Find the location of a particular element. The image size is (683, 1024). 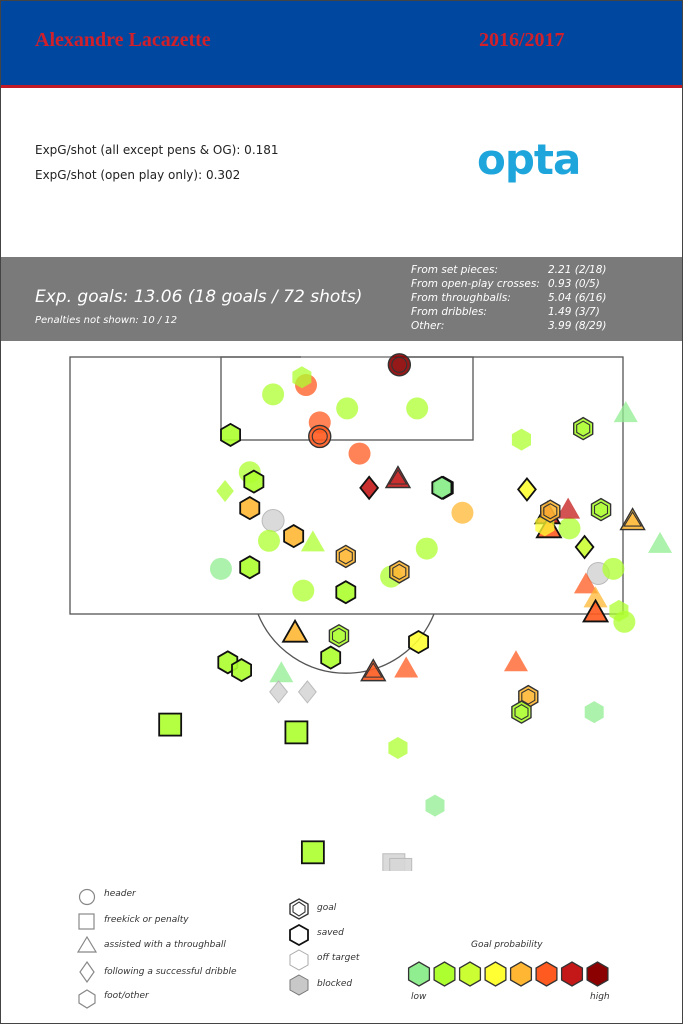

legend-outcome-label: goal is located at coordinates (327, 908).